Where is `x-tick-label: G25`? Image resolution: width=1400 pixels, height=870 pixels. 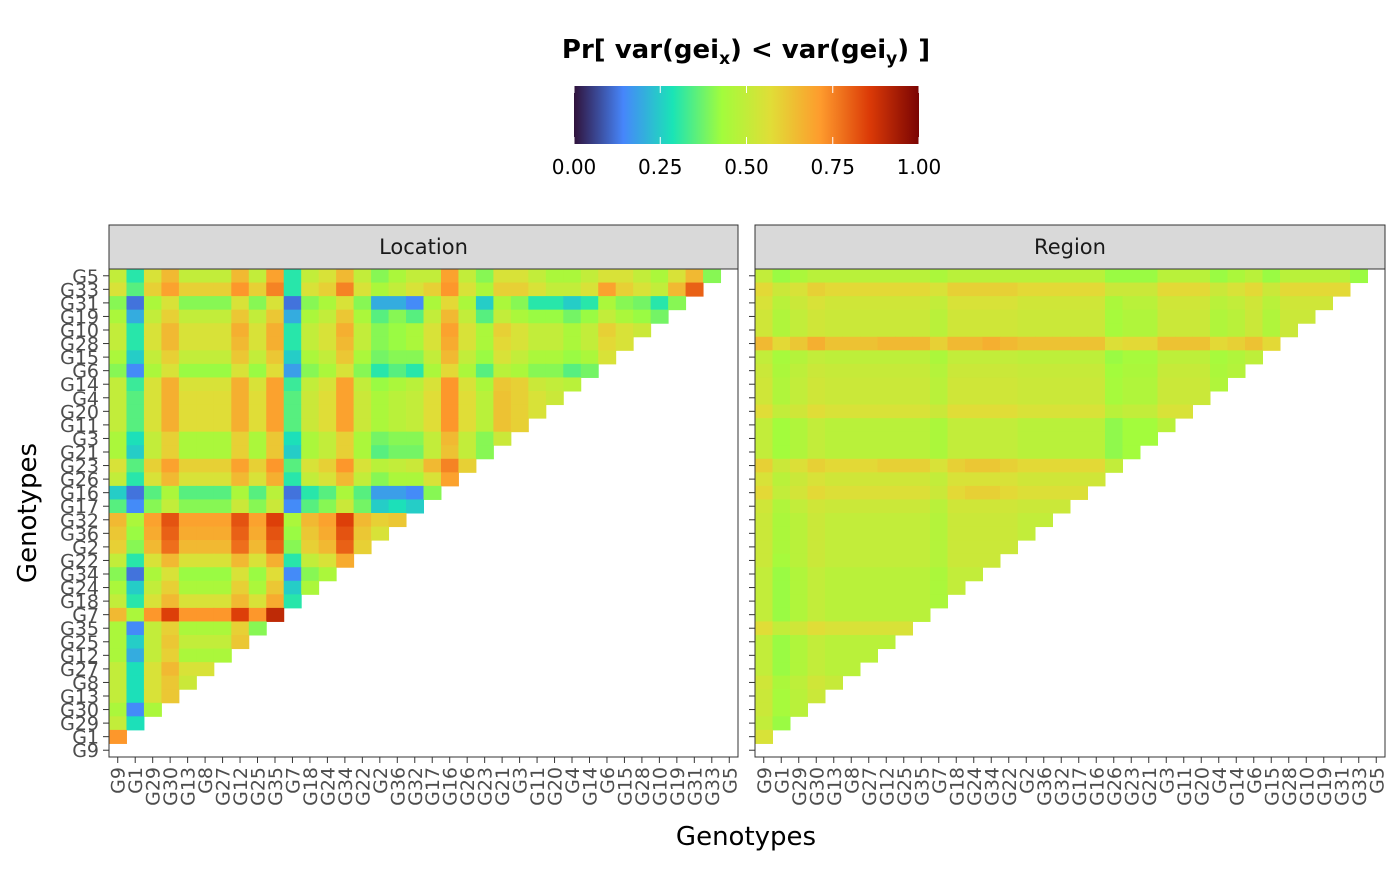
x-tick-label: G25 is located at coordinates (905, 786).